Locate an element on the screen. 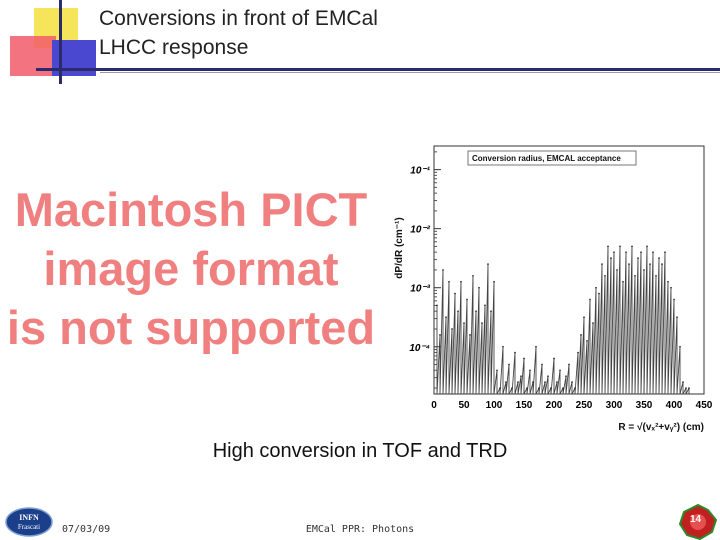 This screenshot has height=540, width=720. svg-text: INFN is located at coordinates (29, 517).